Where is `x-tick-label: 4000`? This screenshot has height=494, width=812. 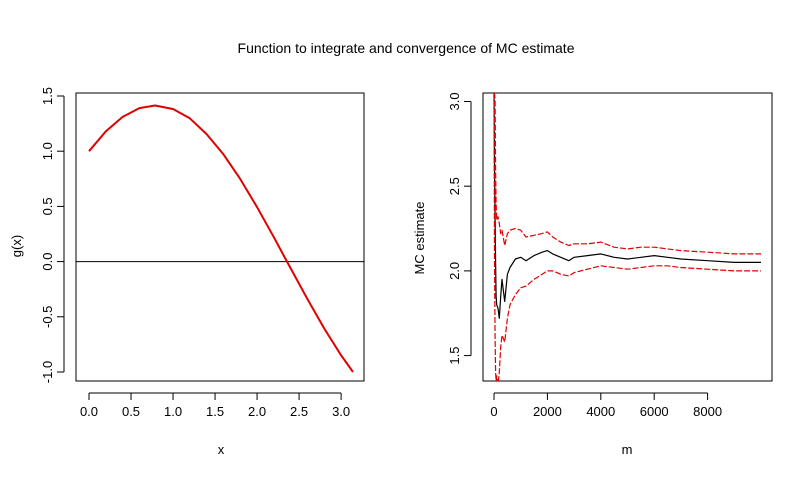
x-tick-label: 4000 is located at coordinates (600, 411).